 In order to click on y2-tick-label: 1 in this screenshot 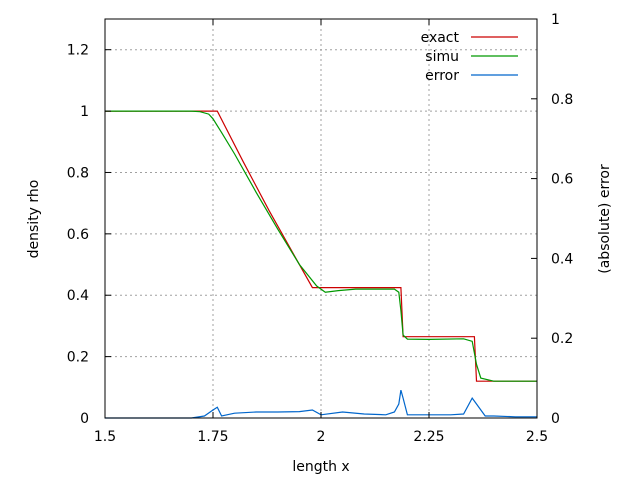, I will do `click(555, 20)`.